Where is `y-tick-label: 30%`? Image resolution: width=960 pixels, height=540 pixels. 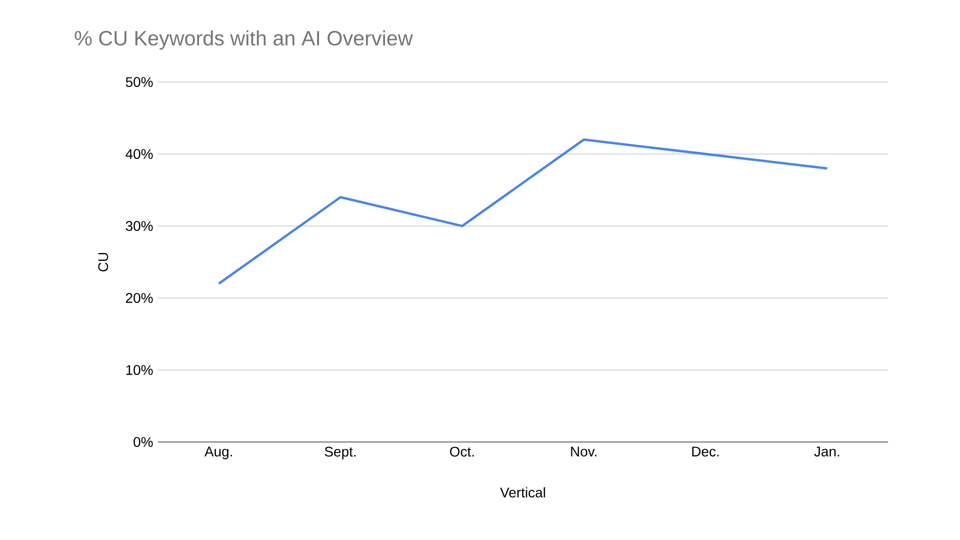
y-tick-label: 30% is located at coordinates (139, 226).